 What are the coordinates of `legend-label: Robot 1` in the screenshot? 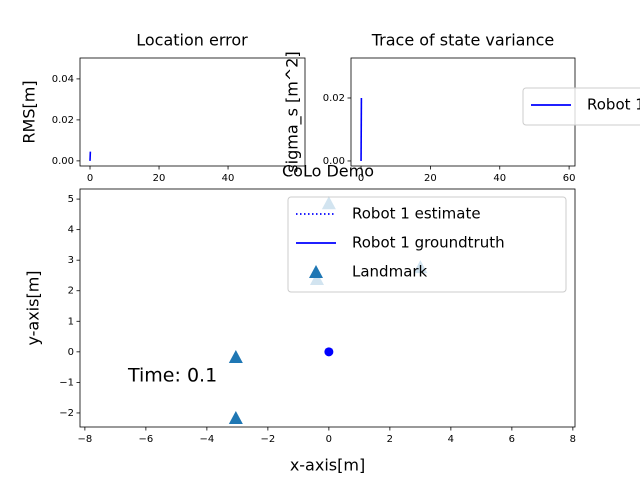 It's located at (613, 105).